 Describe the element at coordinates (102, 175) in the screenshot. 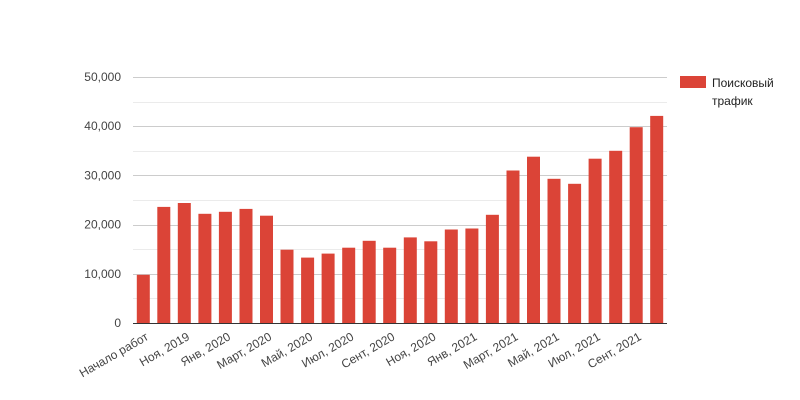

I see `y-tick-label: 30,000` at that location.